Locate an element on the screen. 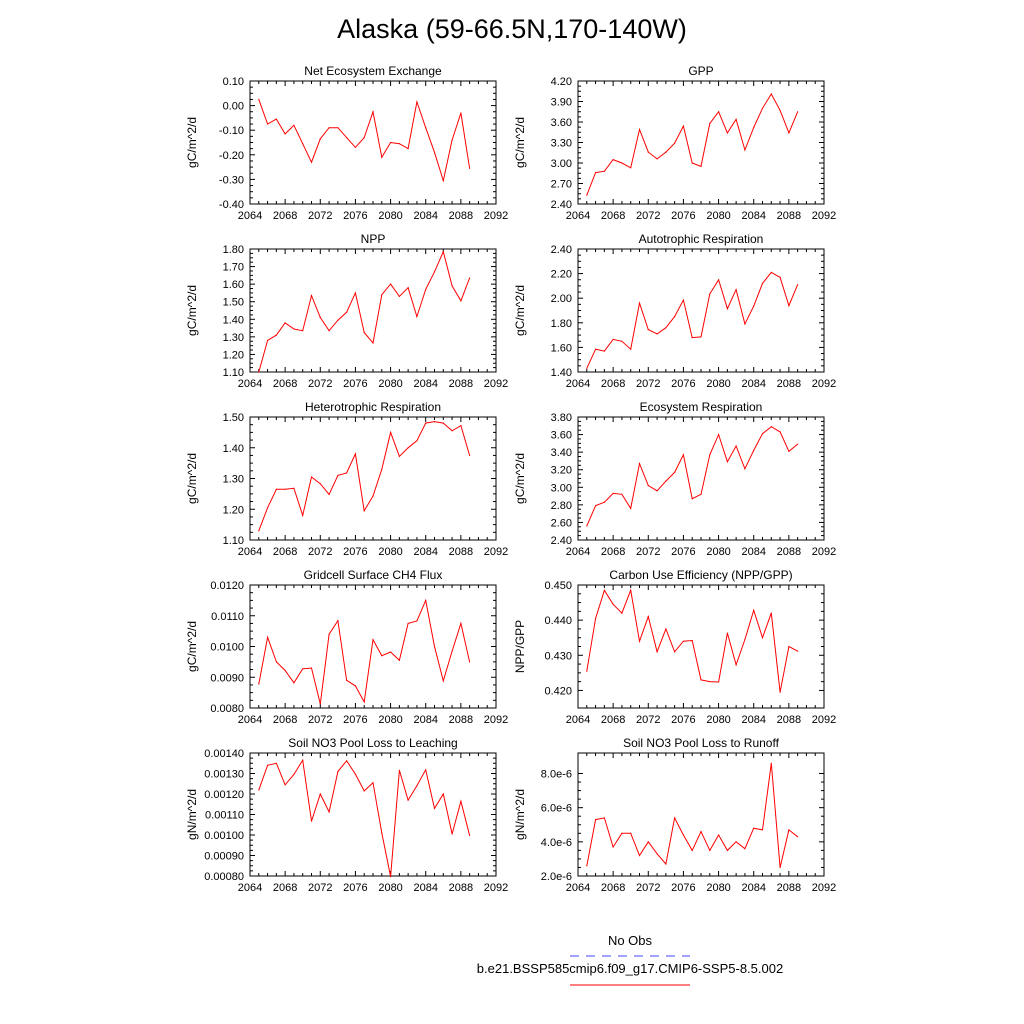 This screenshot has height=1024, width=1024. panel-title: NPP is located at coordinates (373, 239).